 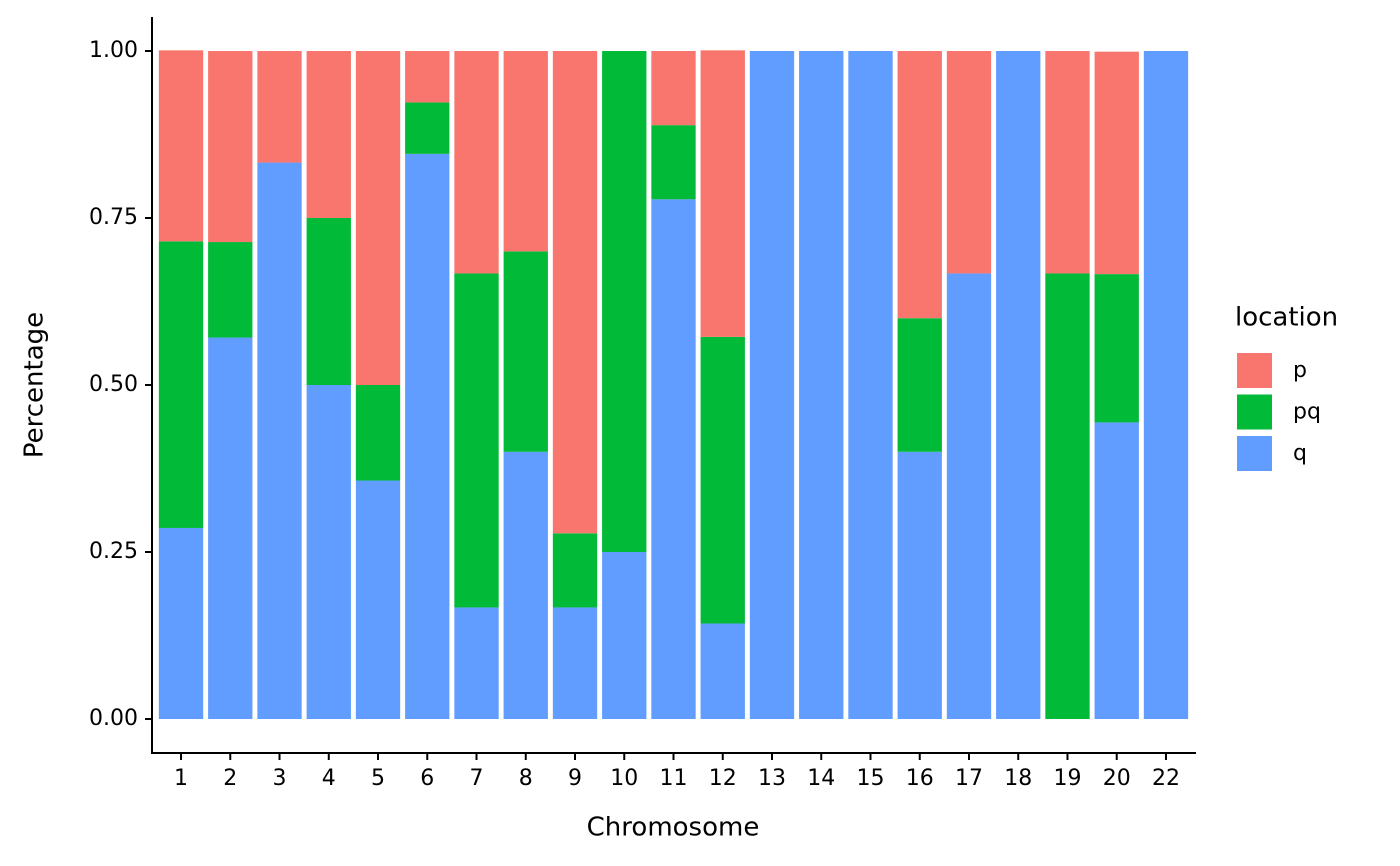 I want to click on x-tick-label: 3, so click(x=280, y=778).